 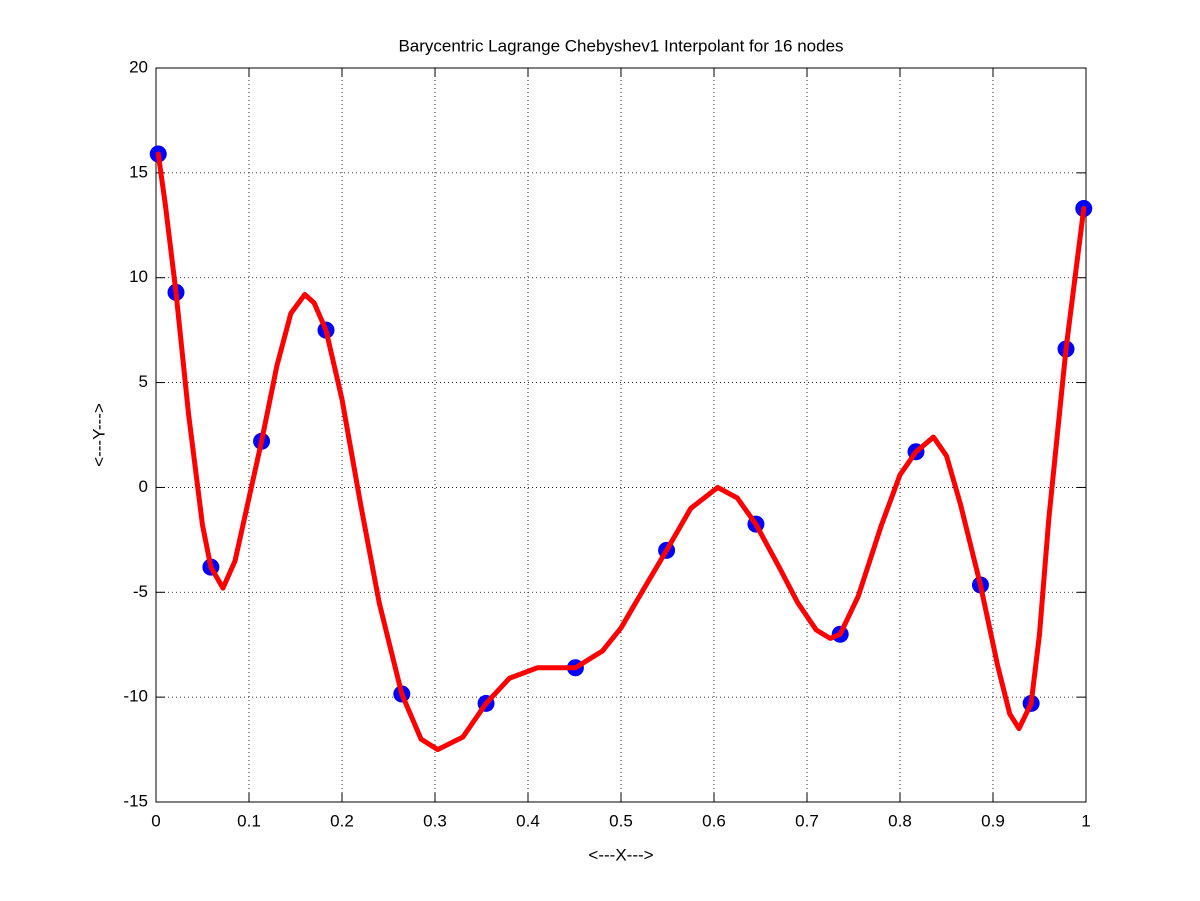 I want to click on y-tick-label: 10, so click(x=138, y=276).